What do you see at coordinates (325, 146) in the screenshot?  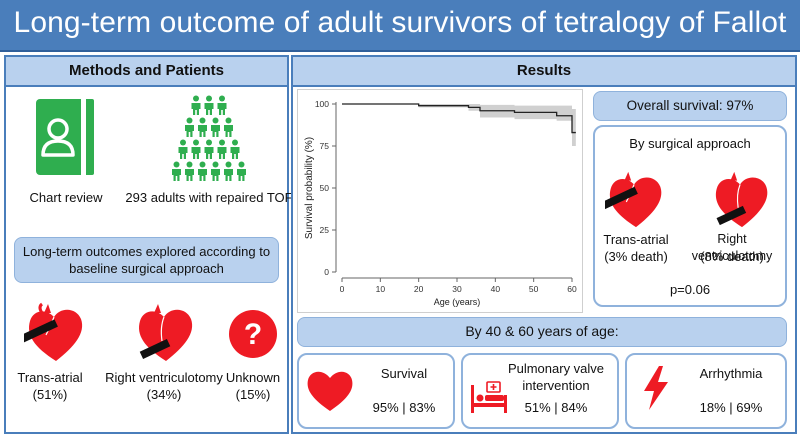 I see `y-tick-label: 75` at bounding box center [325, 146].